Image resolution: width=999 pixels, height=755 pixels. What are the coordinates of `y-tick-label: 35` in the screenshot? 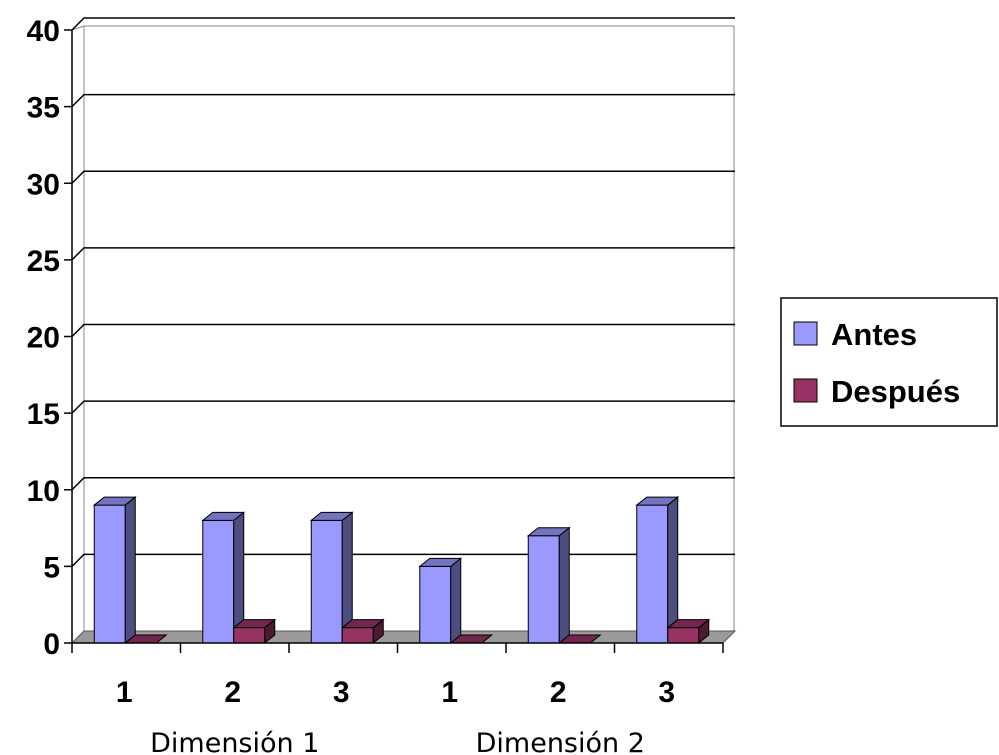 It's located at (43, 108).